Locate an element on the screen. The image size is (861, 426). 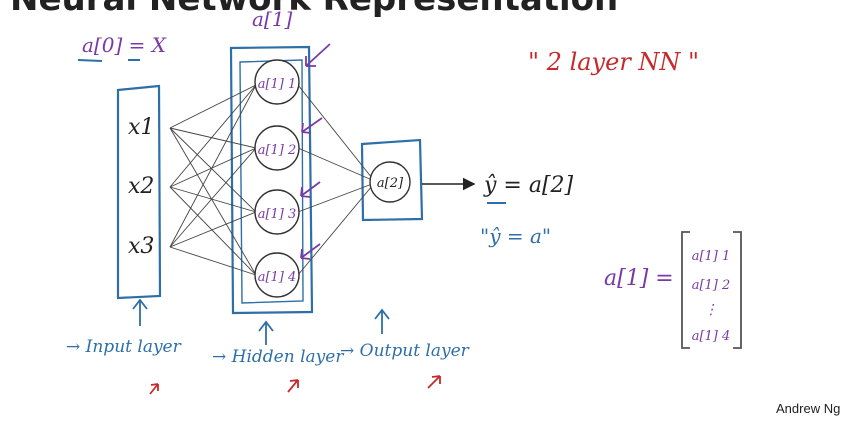
input-to-hidden-edges is located at coordinates (213, 180).